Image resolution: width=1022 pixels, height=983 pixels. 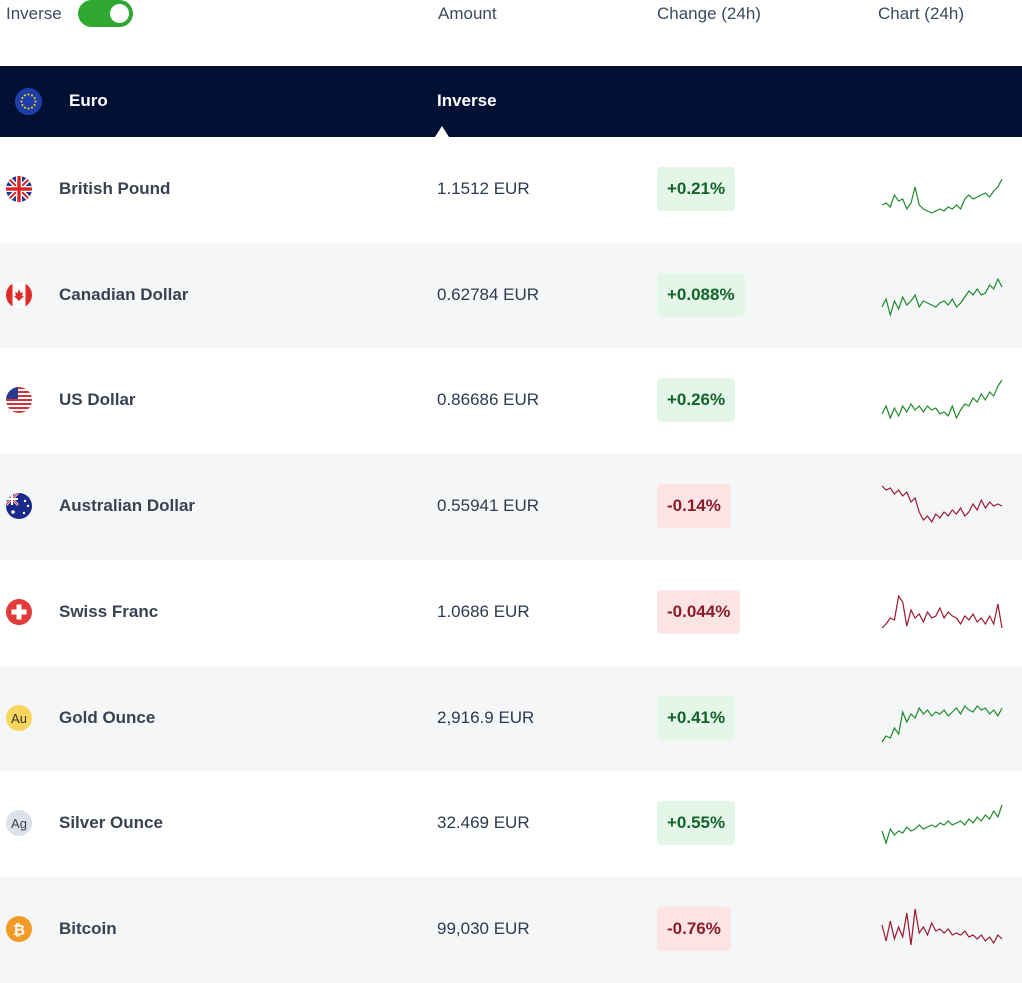 I want to click on column-pointer, so click(x=442, y=131).